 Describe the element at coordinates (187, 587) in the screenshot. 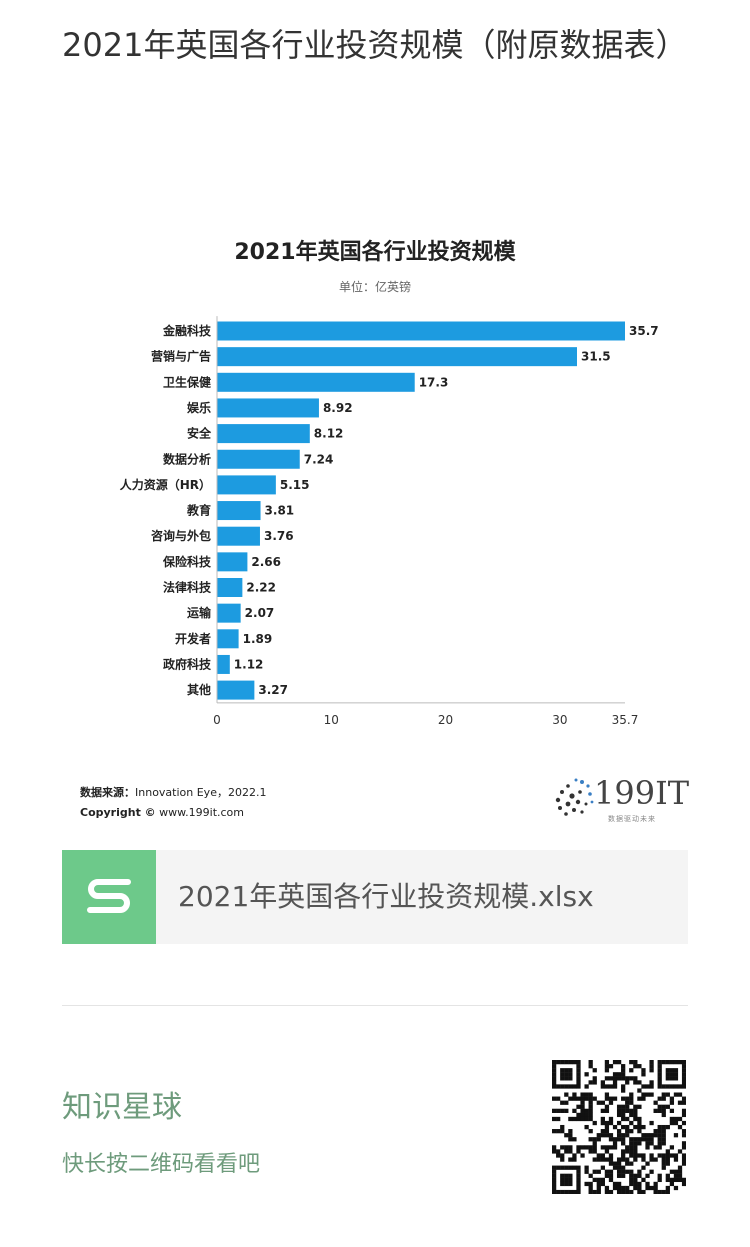

I see `category-label: 法律科技` at that location.